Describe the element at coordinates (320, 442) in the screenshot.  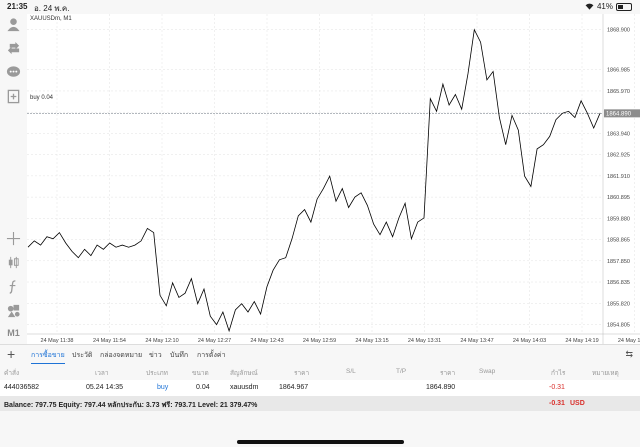
I see `home-indicator` at that location.